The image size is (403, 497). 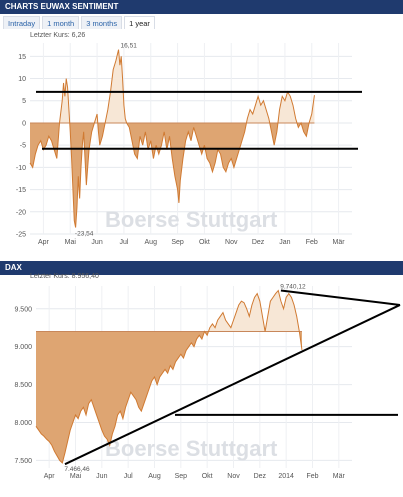 What do you see at coordinates (21, 168) in the screenshot?
I see `y-tick-label: -10` at bounding box center [21, 168].